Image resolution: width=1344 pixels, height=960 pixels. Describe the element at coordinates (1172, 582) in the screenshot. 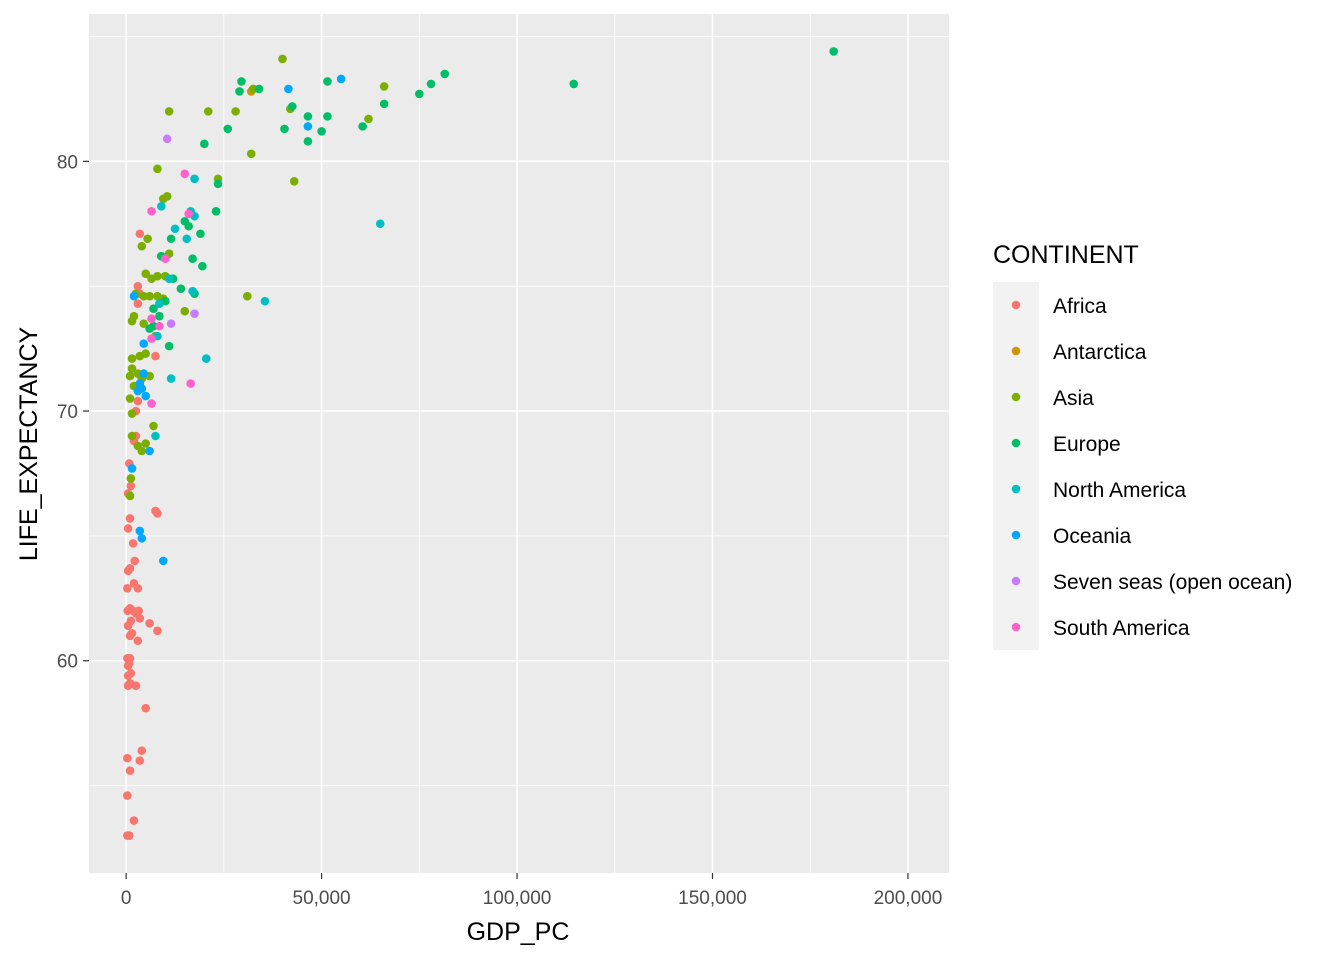

I see `legend-label: Seven seas (open ocean)` at that location.